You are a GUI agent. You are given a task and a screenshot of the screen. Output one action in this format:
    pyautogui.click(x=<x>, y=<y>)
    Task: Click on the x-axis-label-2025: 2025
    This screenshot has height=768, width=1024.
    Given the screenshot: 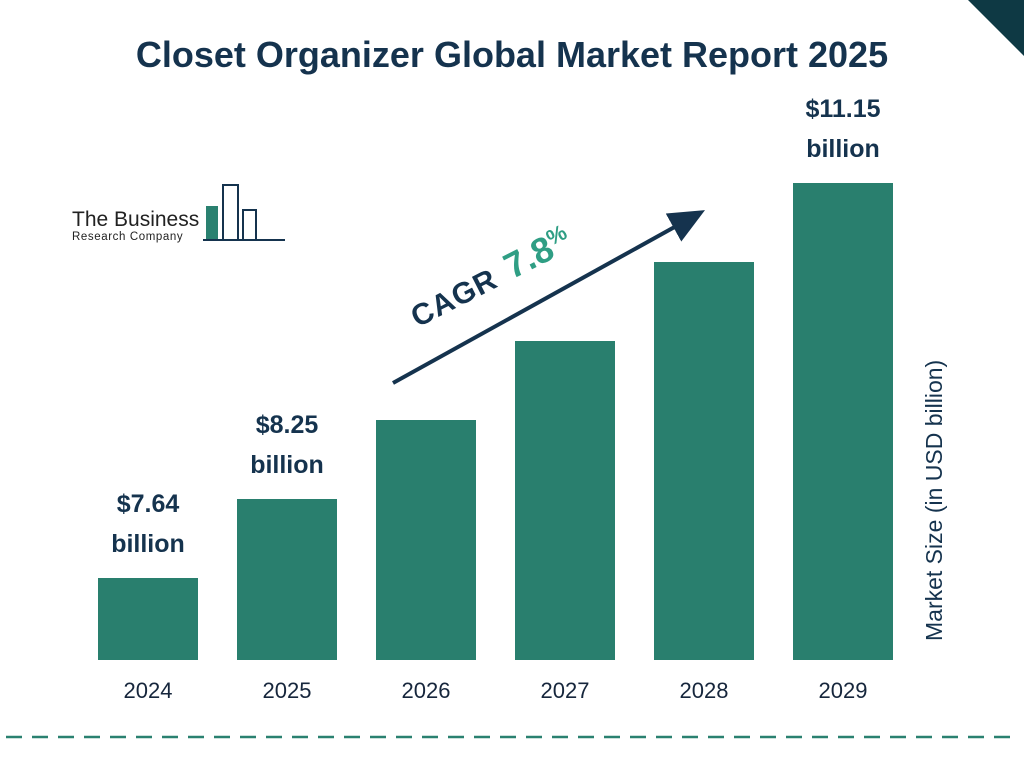 What is the action you would take?
    pyautogui.click(x=287, y=690)
    